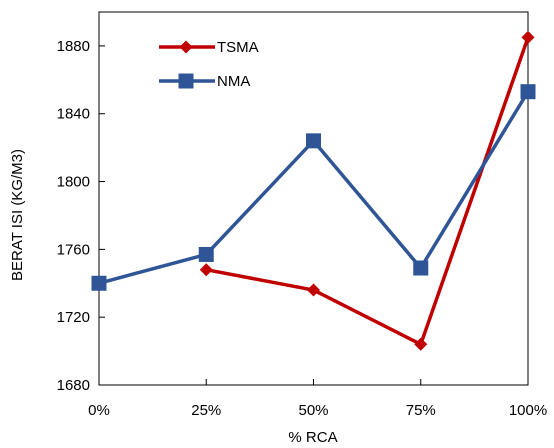  What do you see at coordinates (99, 410) in the screenshot?
I see `x-tick-label: 0%` at bounding box center [99, 410].